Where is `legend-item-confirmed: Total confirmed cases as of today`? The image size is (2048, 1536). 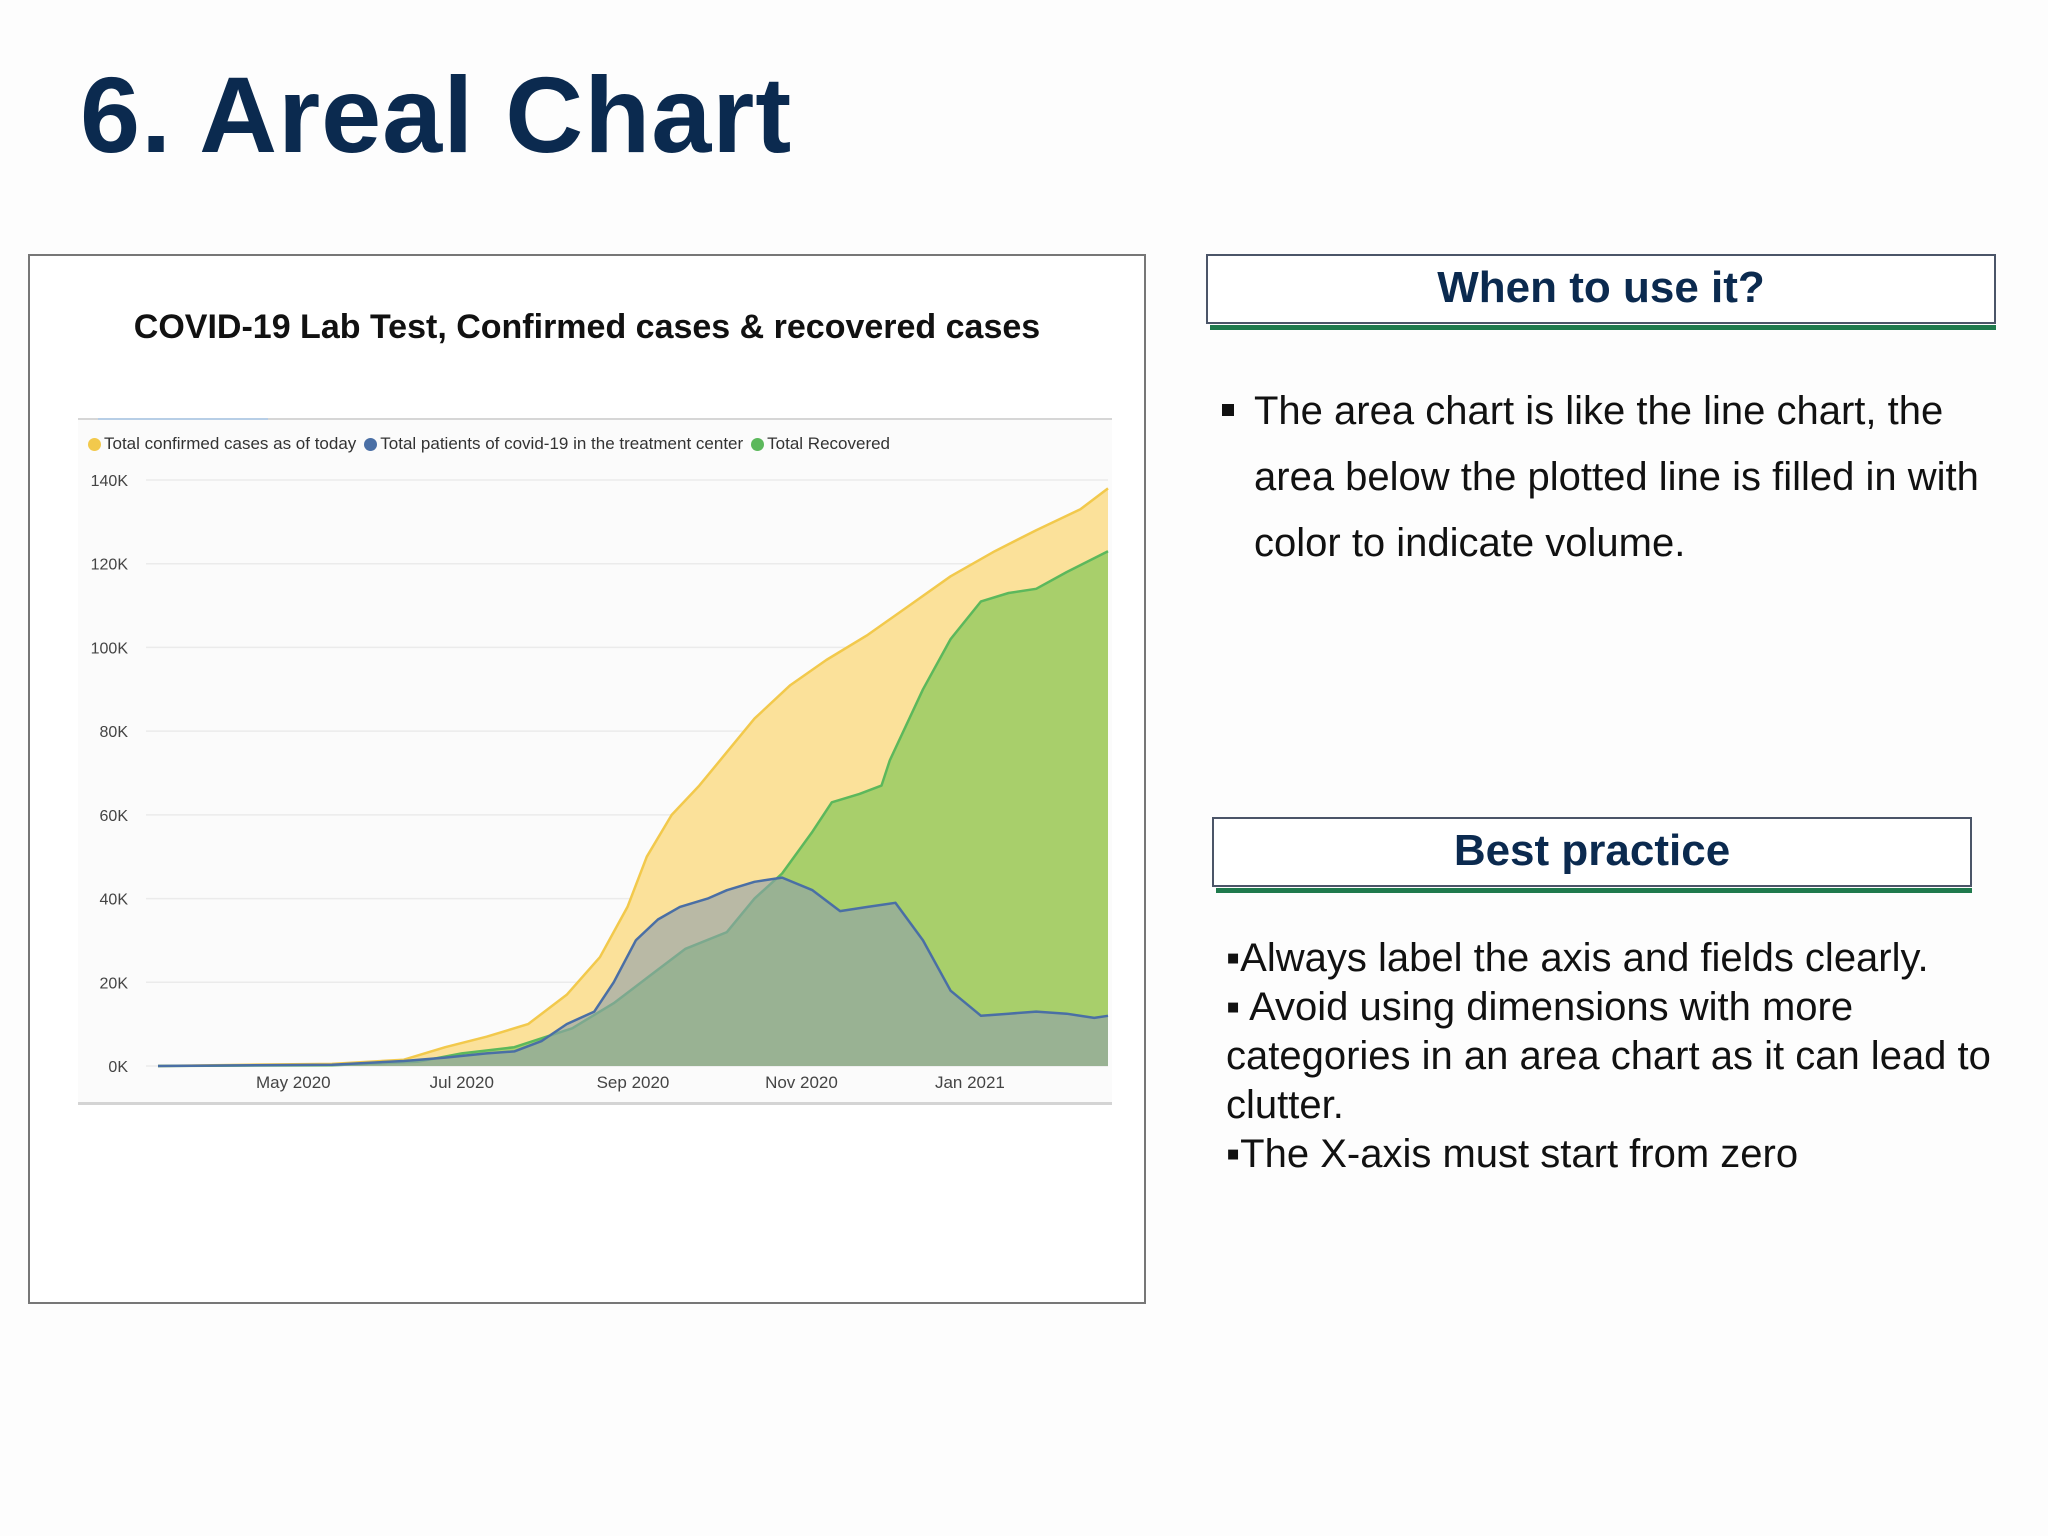 legend-item-confirmed: Total confirmed cases as of today is located at coordinates (222, 444).